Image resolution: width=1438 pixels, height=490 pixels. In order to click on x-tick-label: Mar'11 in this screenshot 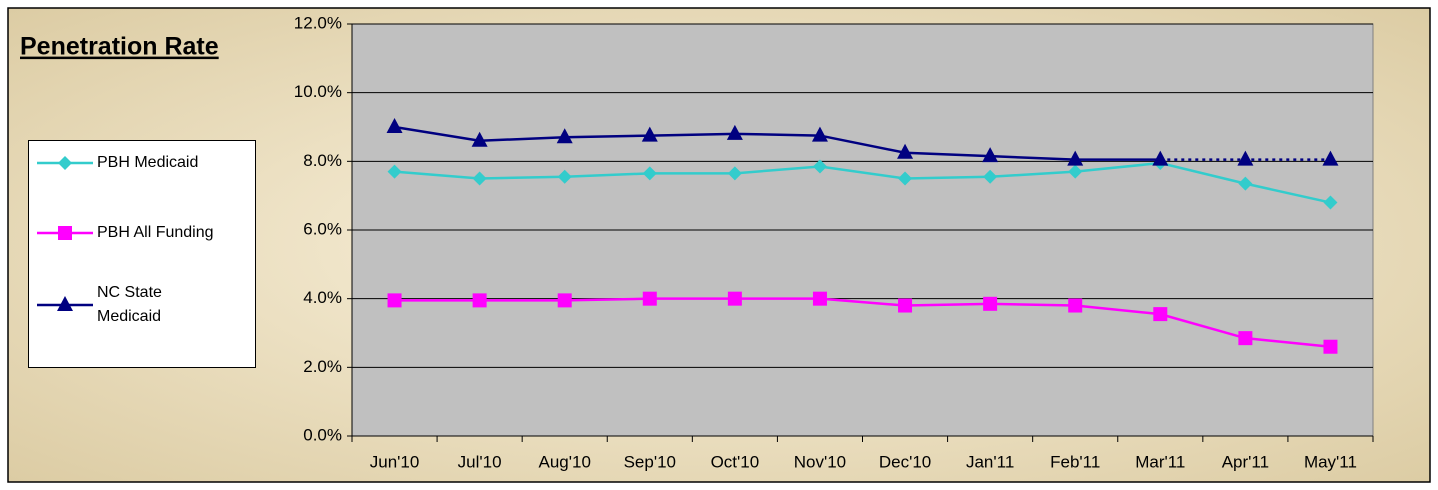, I will do `click(1160, 461)`.